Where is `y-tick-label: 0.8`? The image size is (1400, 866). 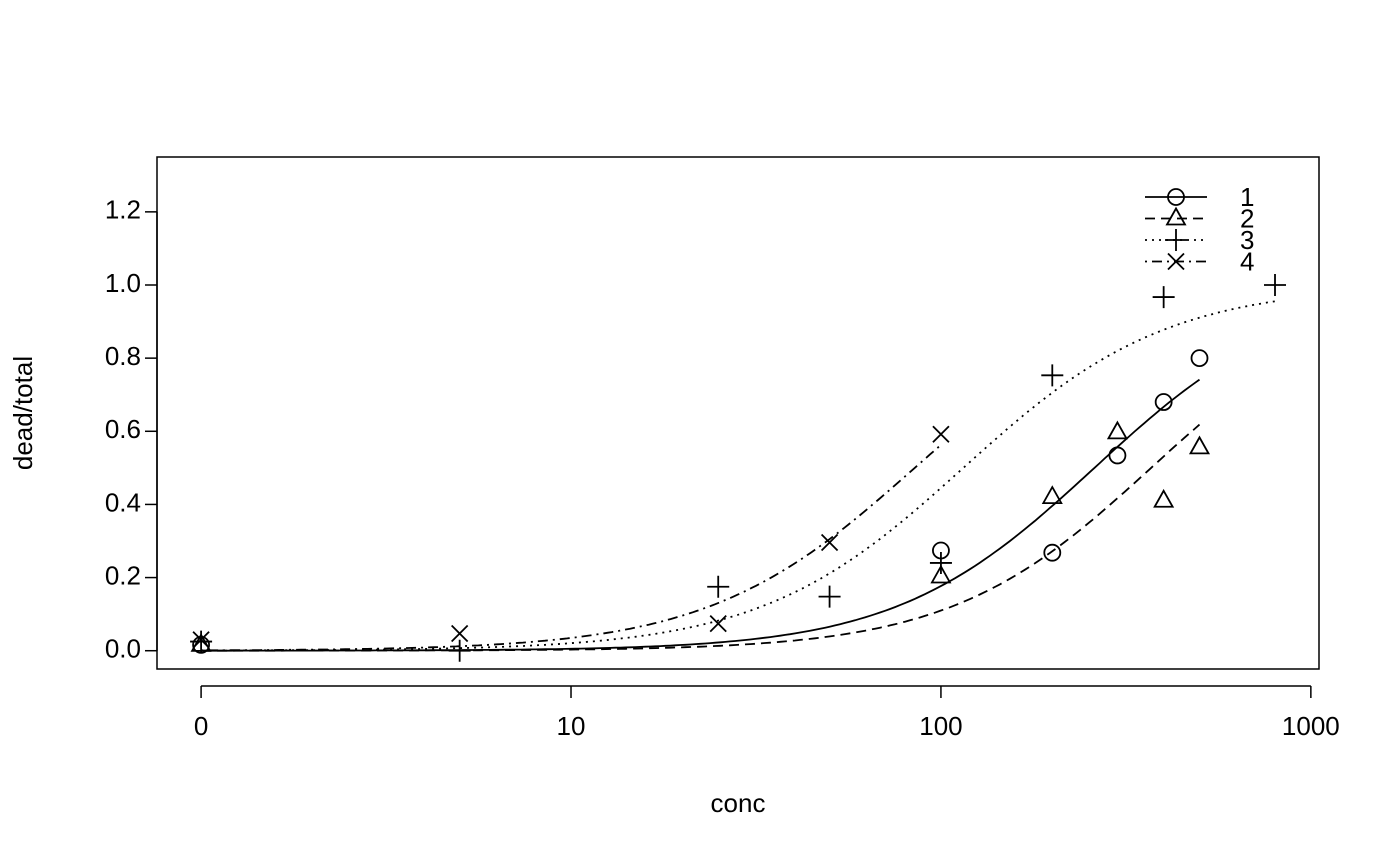 y-tick-label: 0.8 is located at coordinates (123, 356).